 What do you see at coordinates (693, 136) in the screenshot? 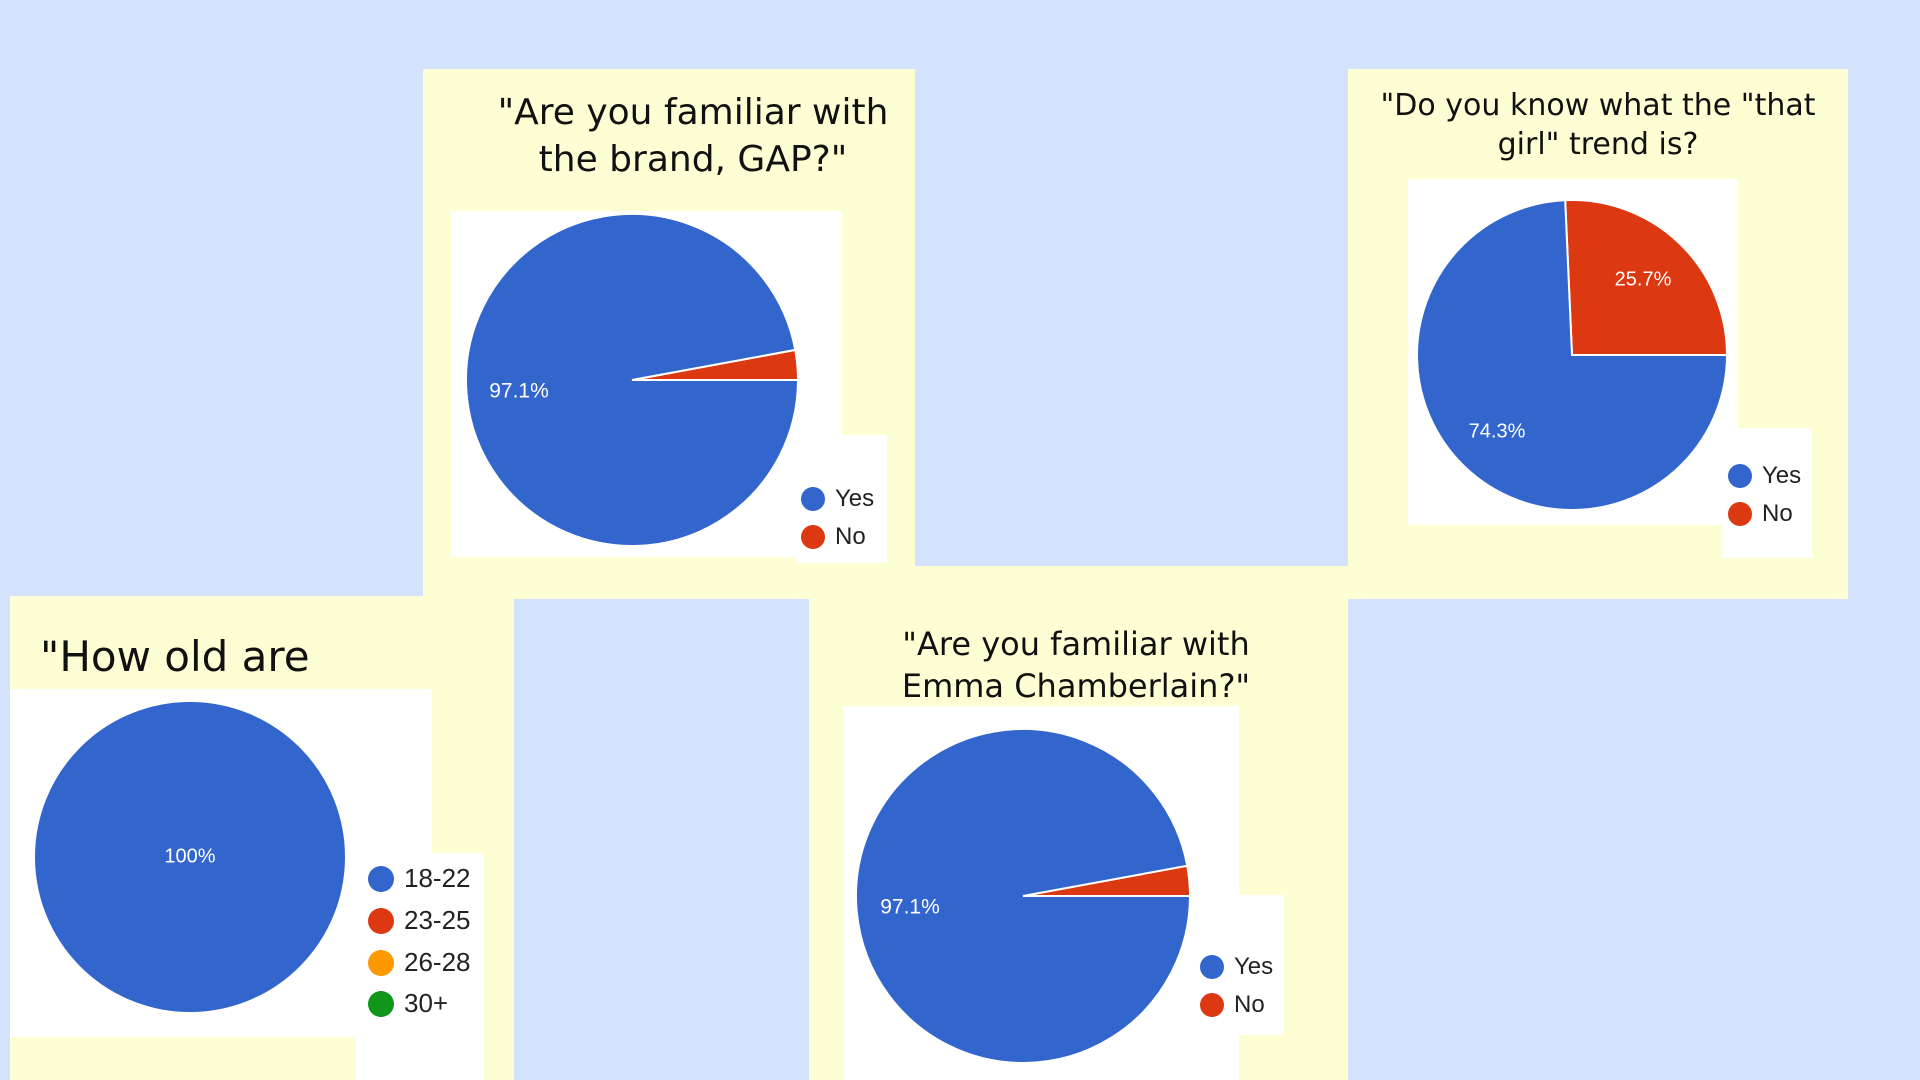
I see `chart-title-gap: "Are you familiar with the brand, GAP?"` at bounding box center [693, 136].